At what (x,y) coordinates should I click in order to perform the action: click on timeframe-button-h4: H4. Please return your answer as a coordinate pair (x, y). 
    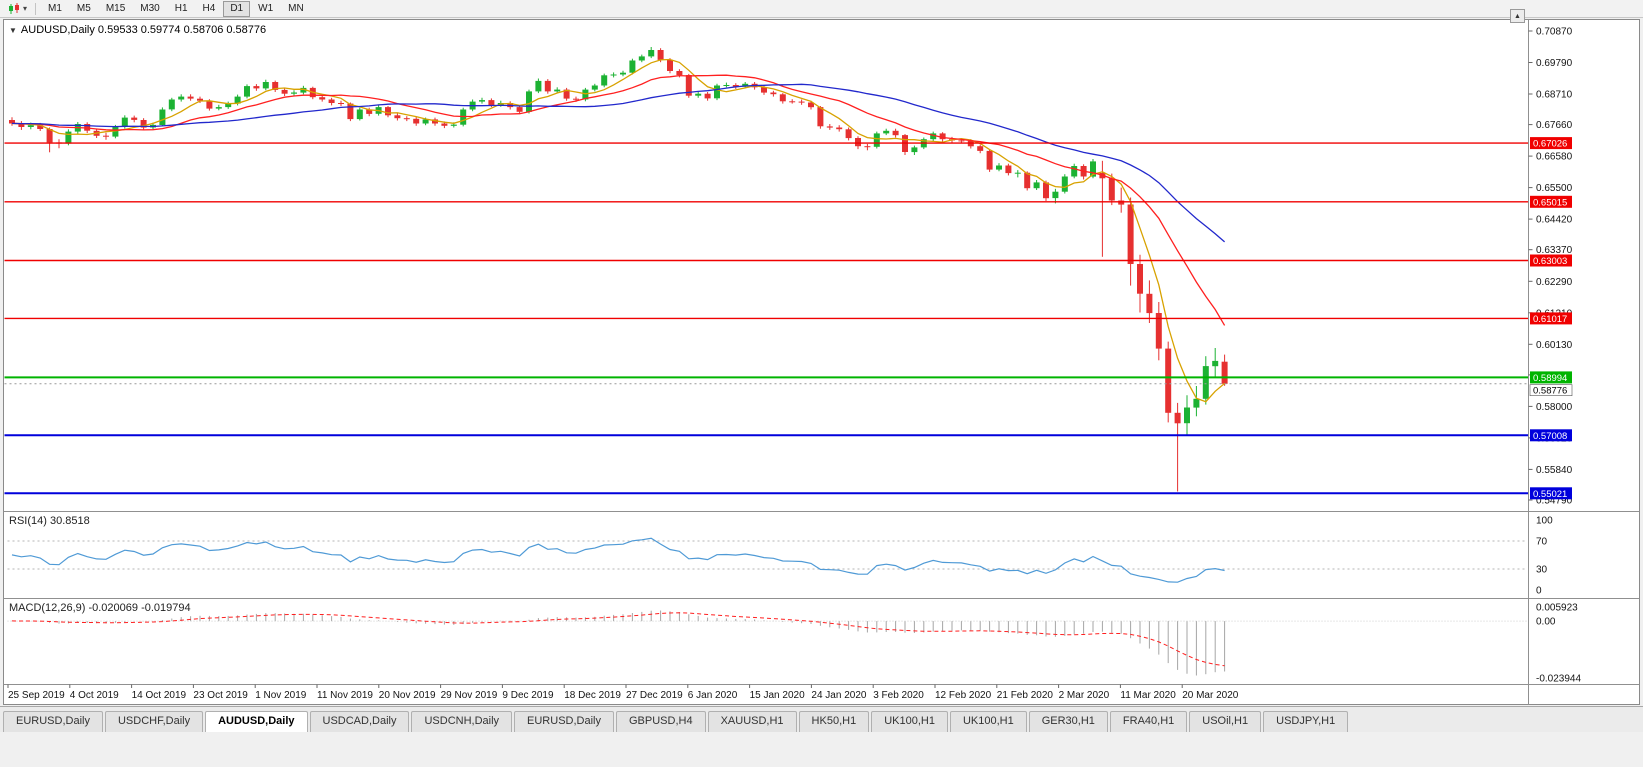
    Looking at the image, I should click on (209, 8).